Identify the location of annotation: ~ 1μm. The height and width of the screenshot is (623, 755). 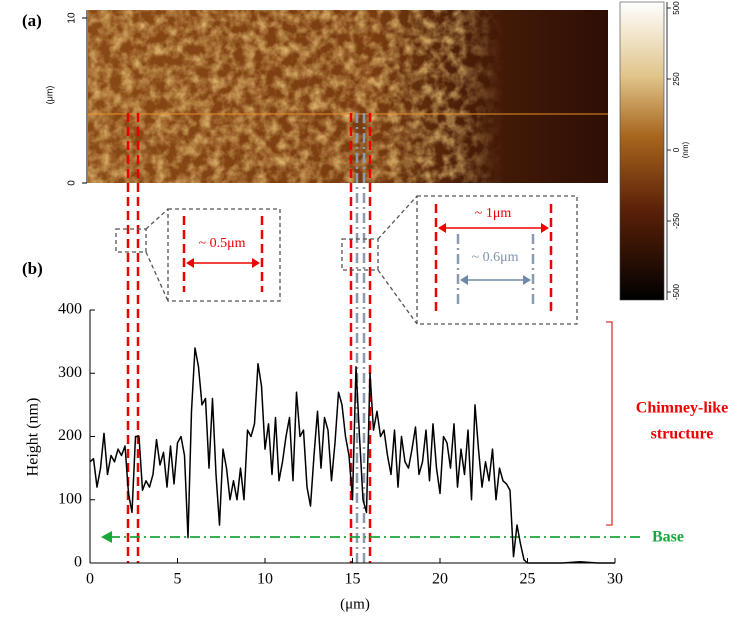
(493, 213).